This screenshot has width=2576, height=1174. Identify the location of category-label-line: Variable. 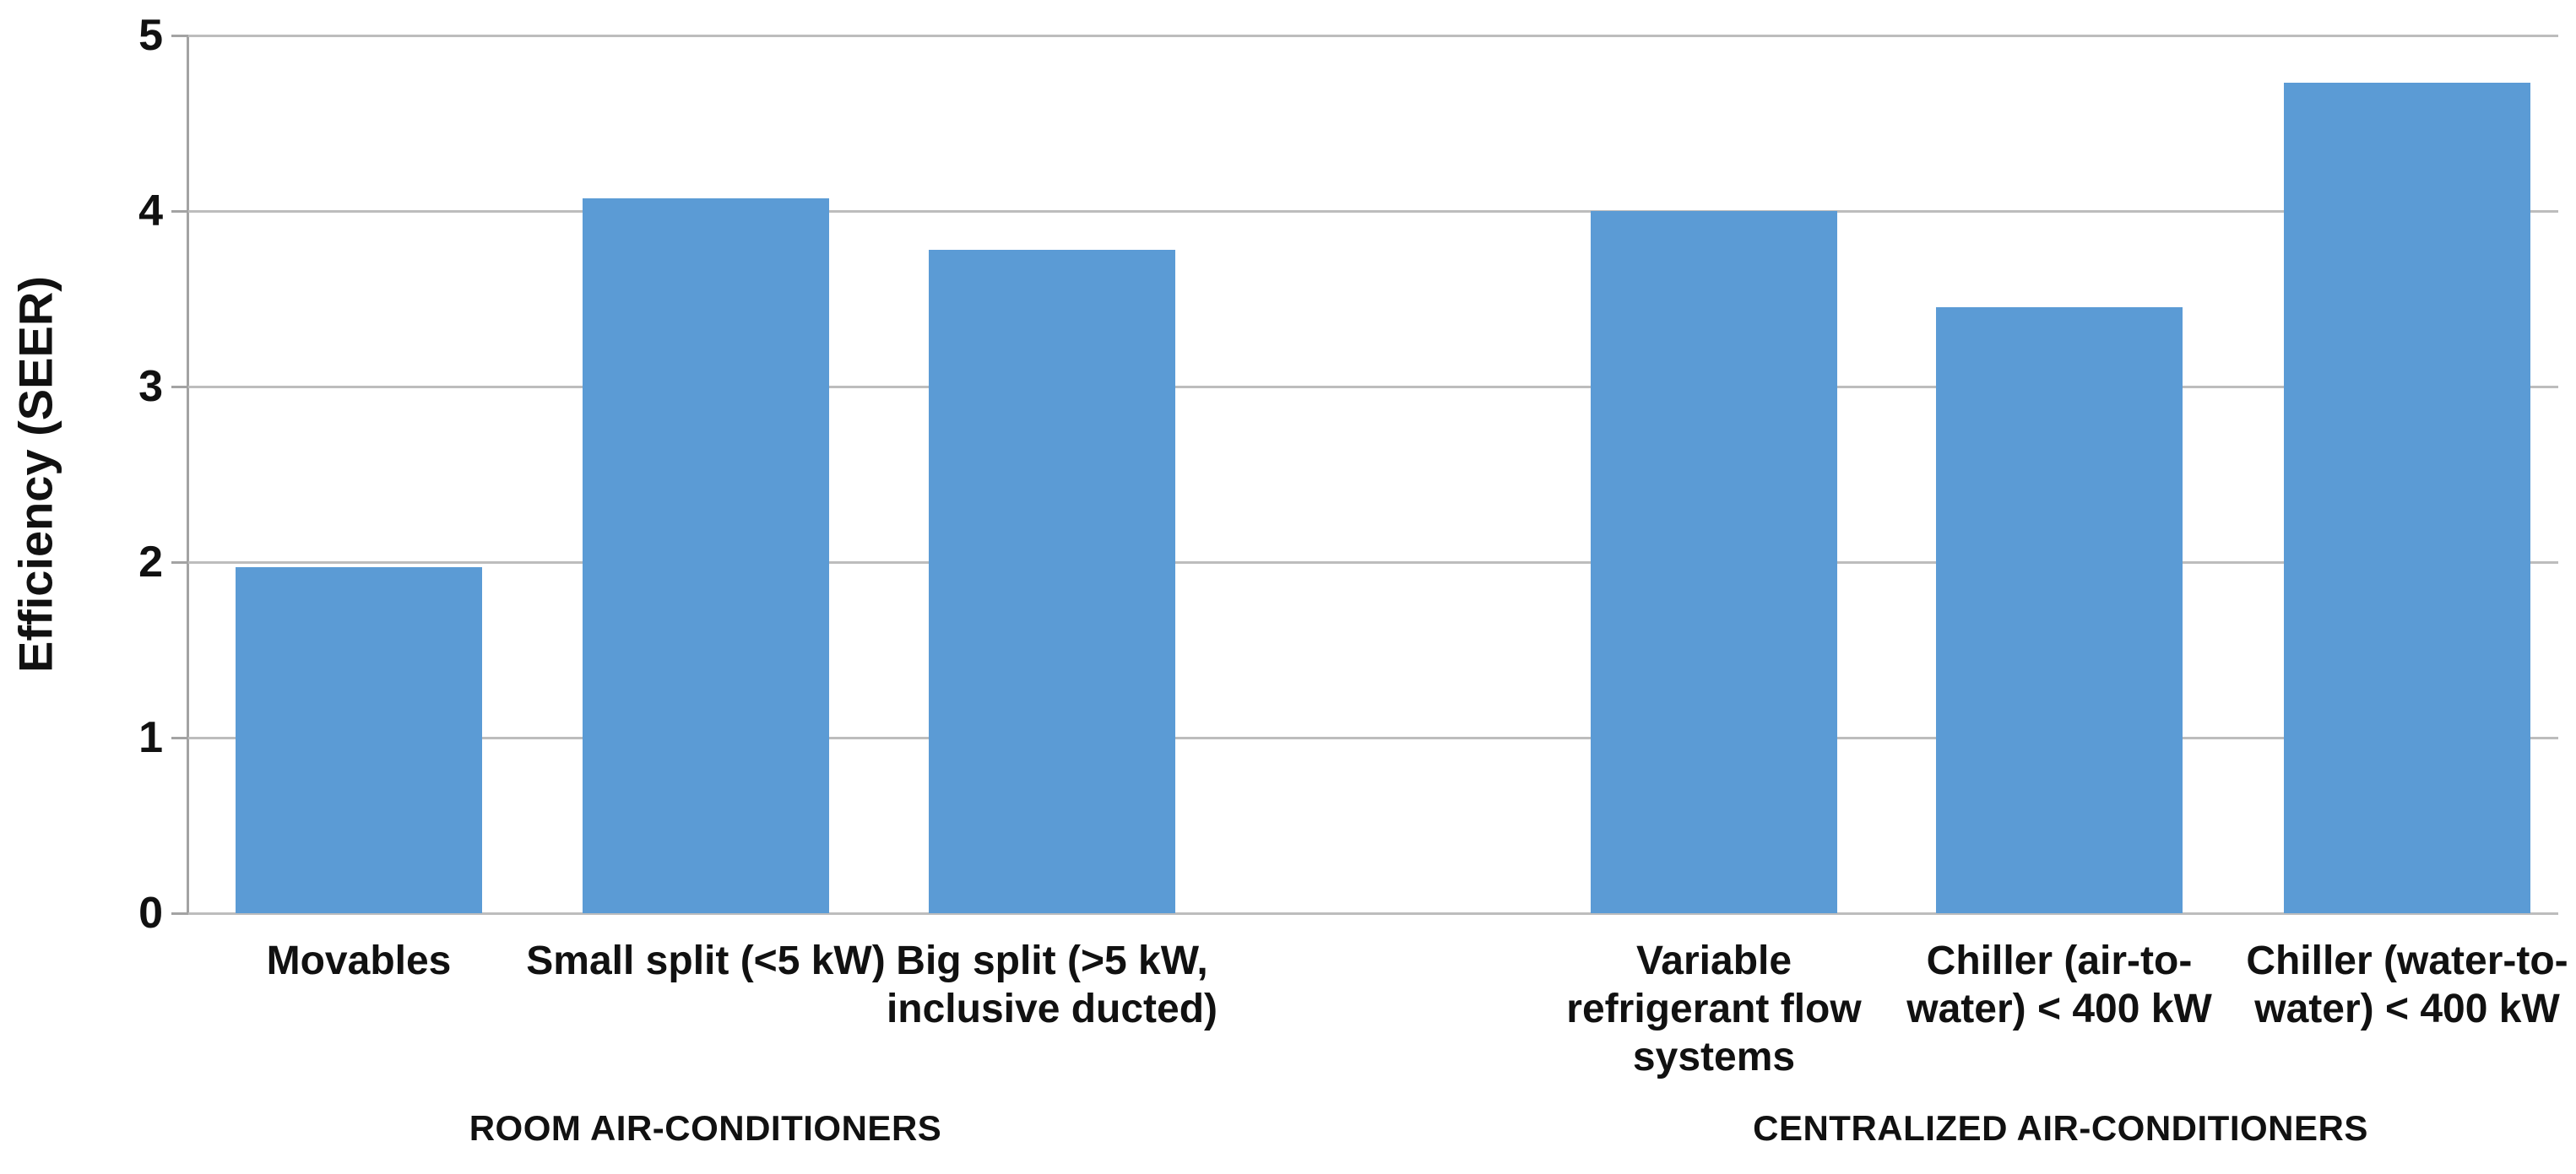
(1714, 961).